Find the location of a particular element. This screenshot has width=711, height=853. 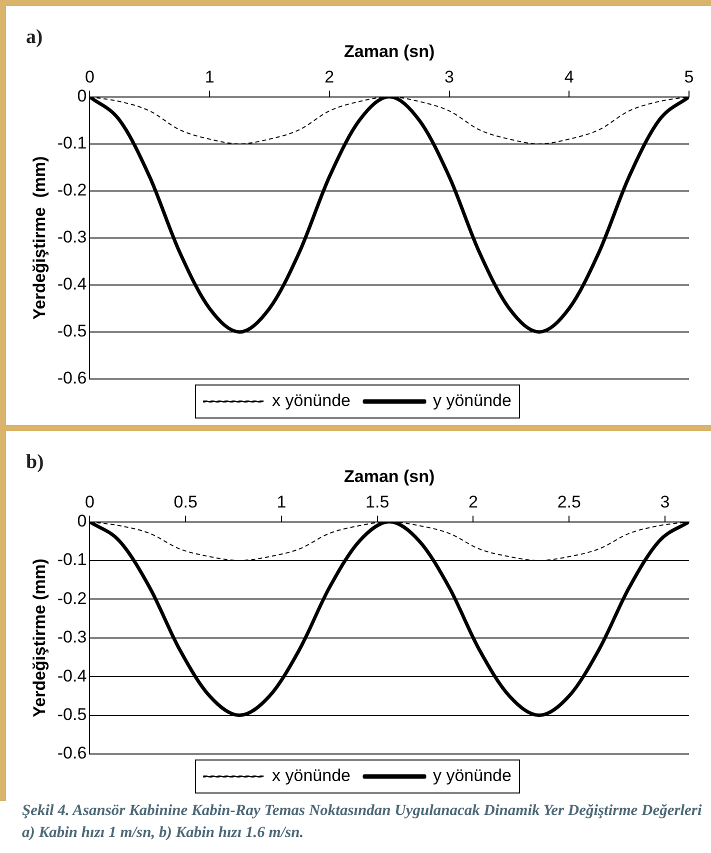

x-tick-label: 5 is located at coordinates (689, 76).